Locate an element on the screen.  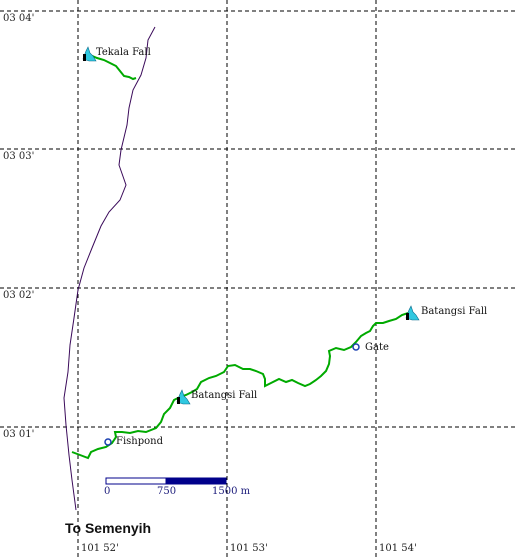
place-label-fishpond: Fishpond is located at coordinates (139, 441).